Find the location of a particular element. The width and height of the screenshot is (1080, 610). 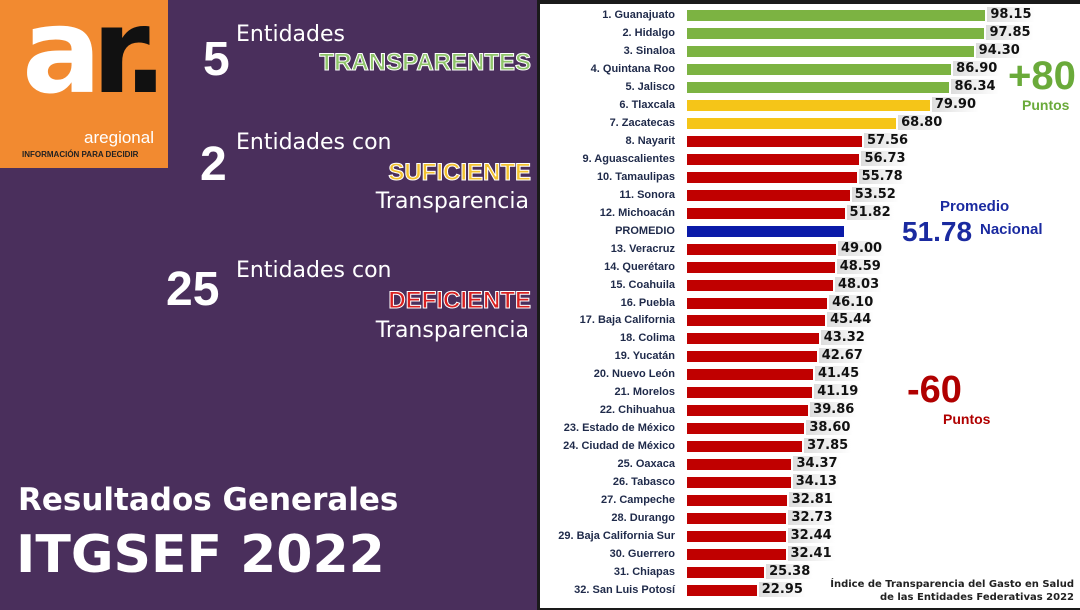

bar-row: 18. Colima 43.32 is located at coordinates (810, 339).